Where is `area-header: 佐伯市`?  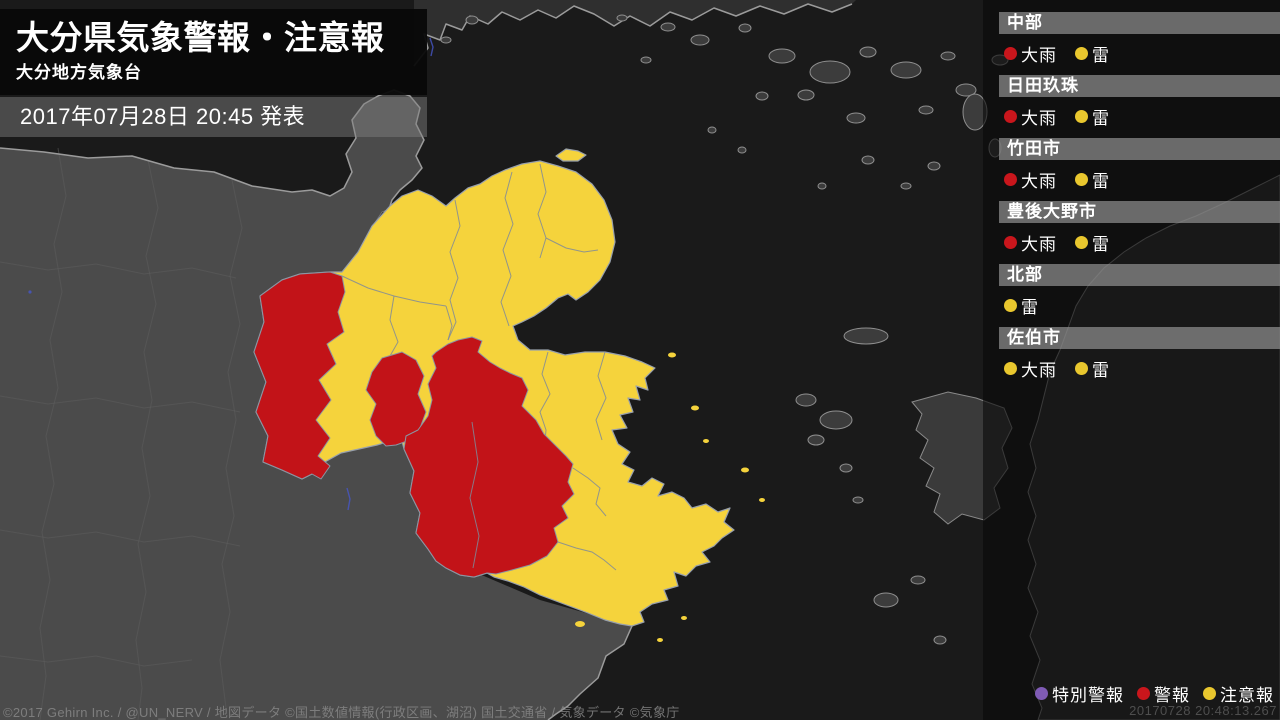
area-header: 佐伯市 is located at coordinates (1139, 338).